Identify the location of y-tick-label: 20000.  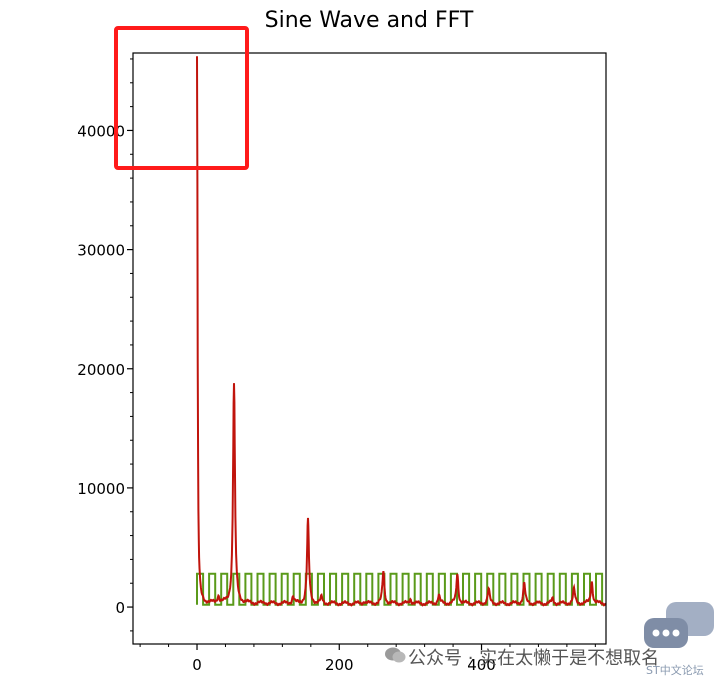
(101, 370).